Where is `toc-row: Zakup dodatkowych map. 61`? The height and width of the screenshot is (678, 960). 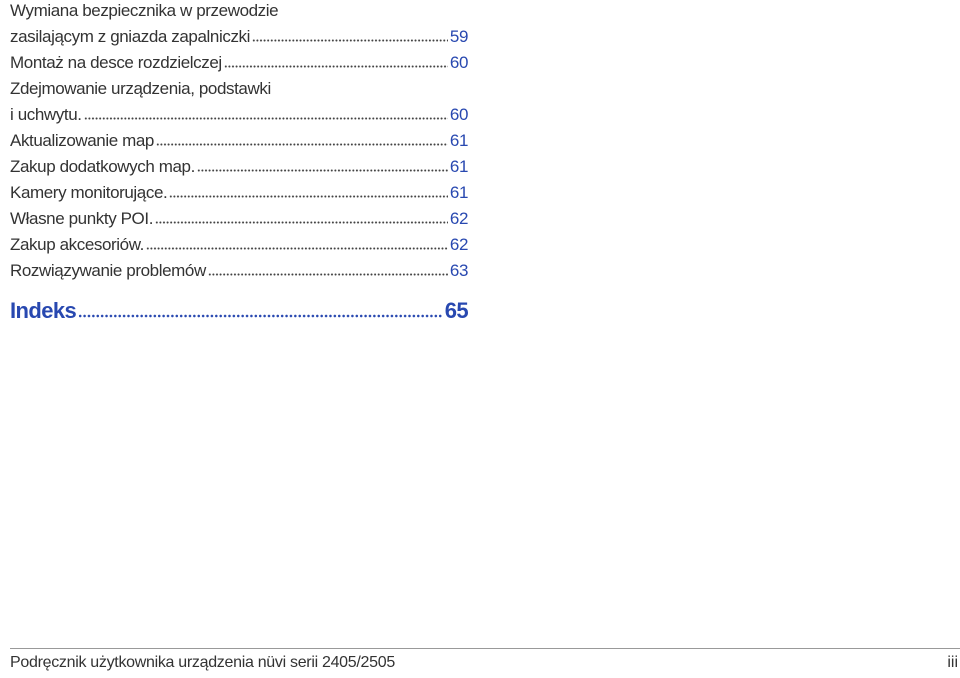 toc-row: Zakup dodatkowych map. 61 is located at coordinates (239, 167).